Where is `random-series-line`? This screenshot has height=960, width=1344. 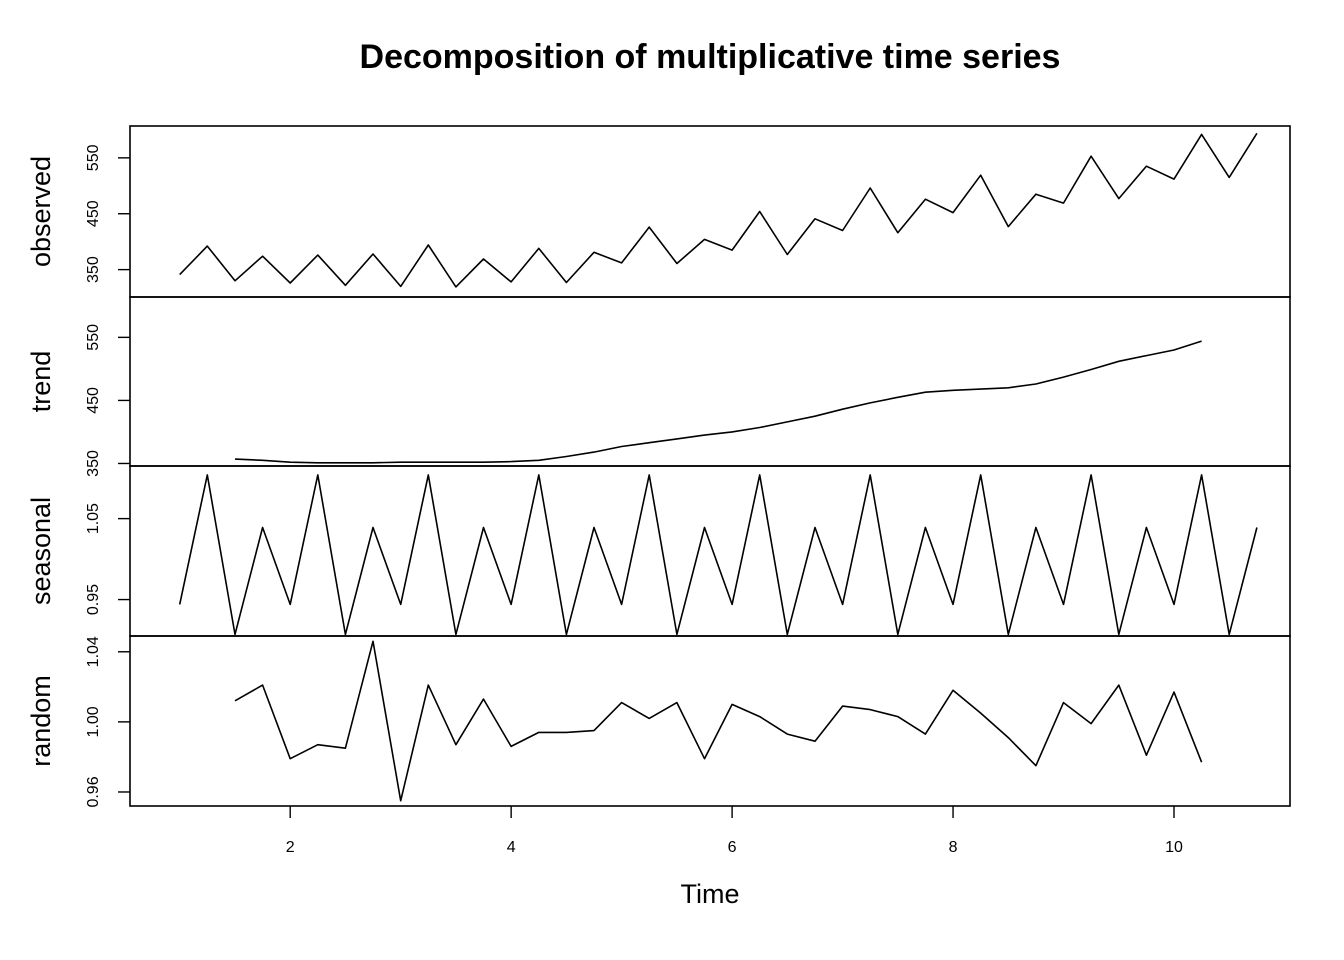
random-series-line is located at coordinates (718, 721).